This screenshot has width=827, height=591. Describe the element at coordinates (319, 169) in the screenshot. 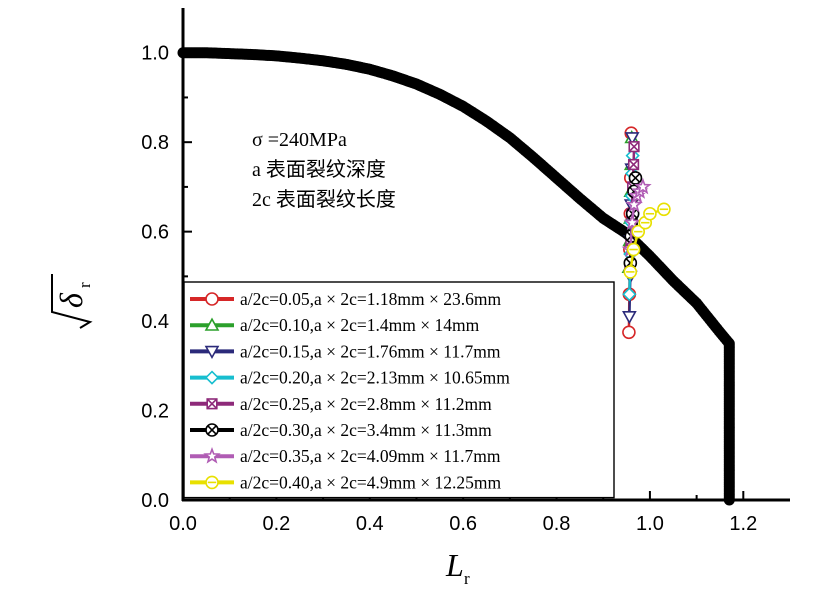

I see `annotation-line-2: a 表面裂纹深度` at that location.